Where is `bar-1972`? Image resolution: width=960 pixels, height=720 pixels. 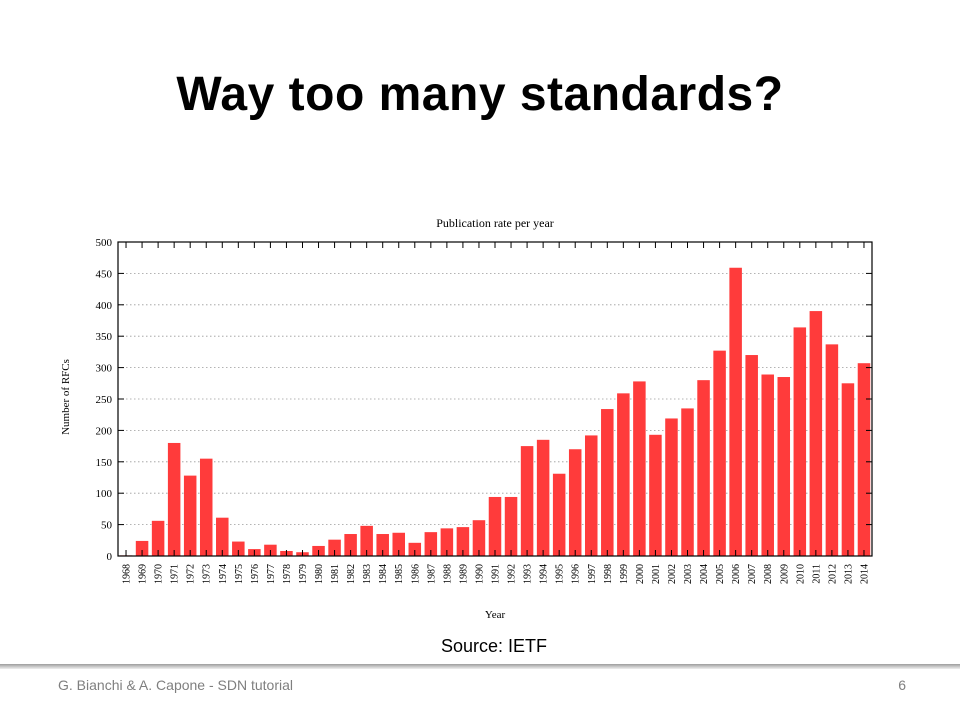
bar-1972 is located at coordinates (190, 515).